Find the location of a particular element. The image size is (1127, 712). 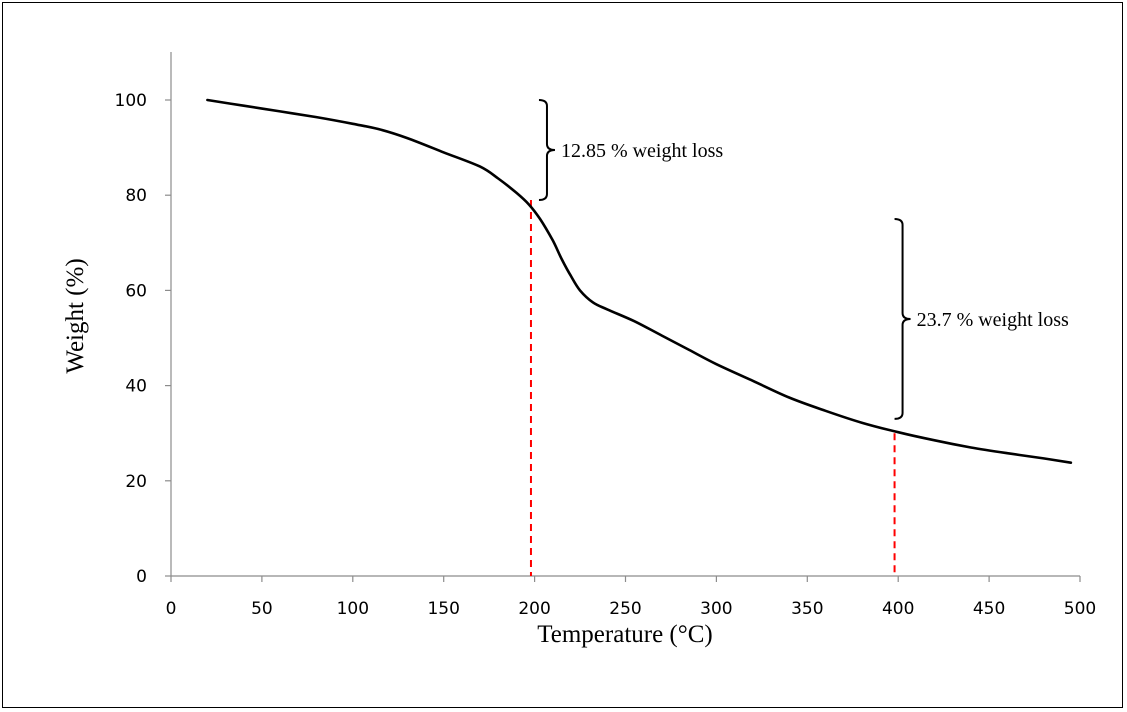

x-tick-label: 400 is located at coordinates (898, 609).